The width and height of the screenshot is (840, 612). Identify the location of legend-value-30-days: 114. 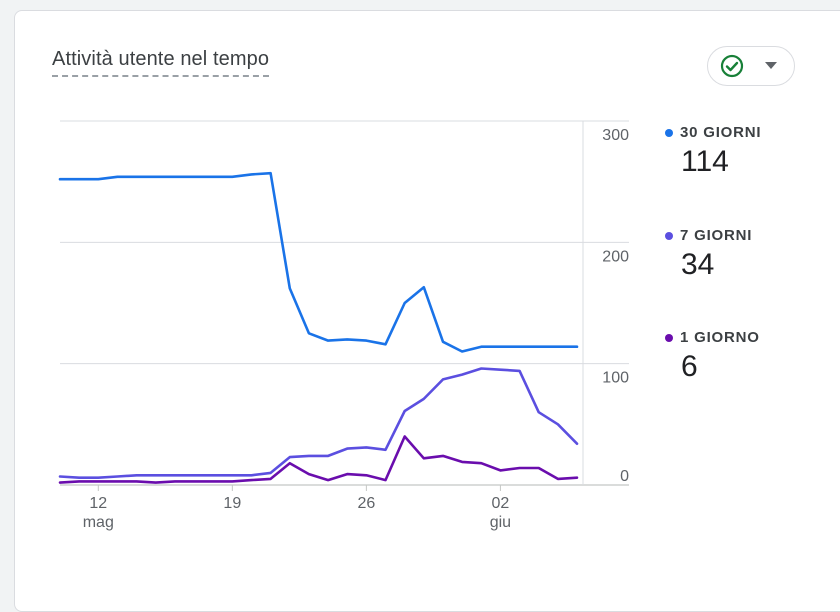
(705, 161).